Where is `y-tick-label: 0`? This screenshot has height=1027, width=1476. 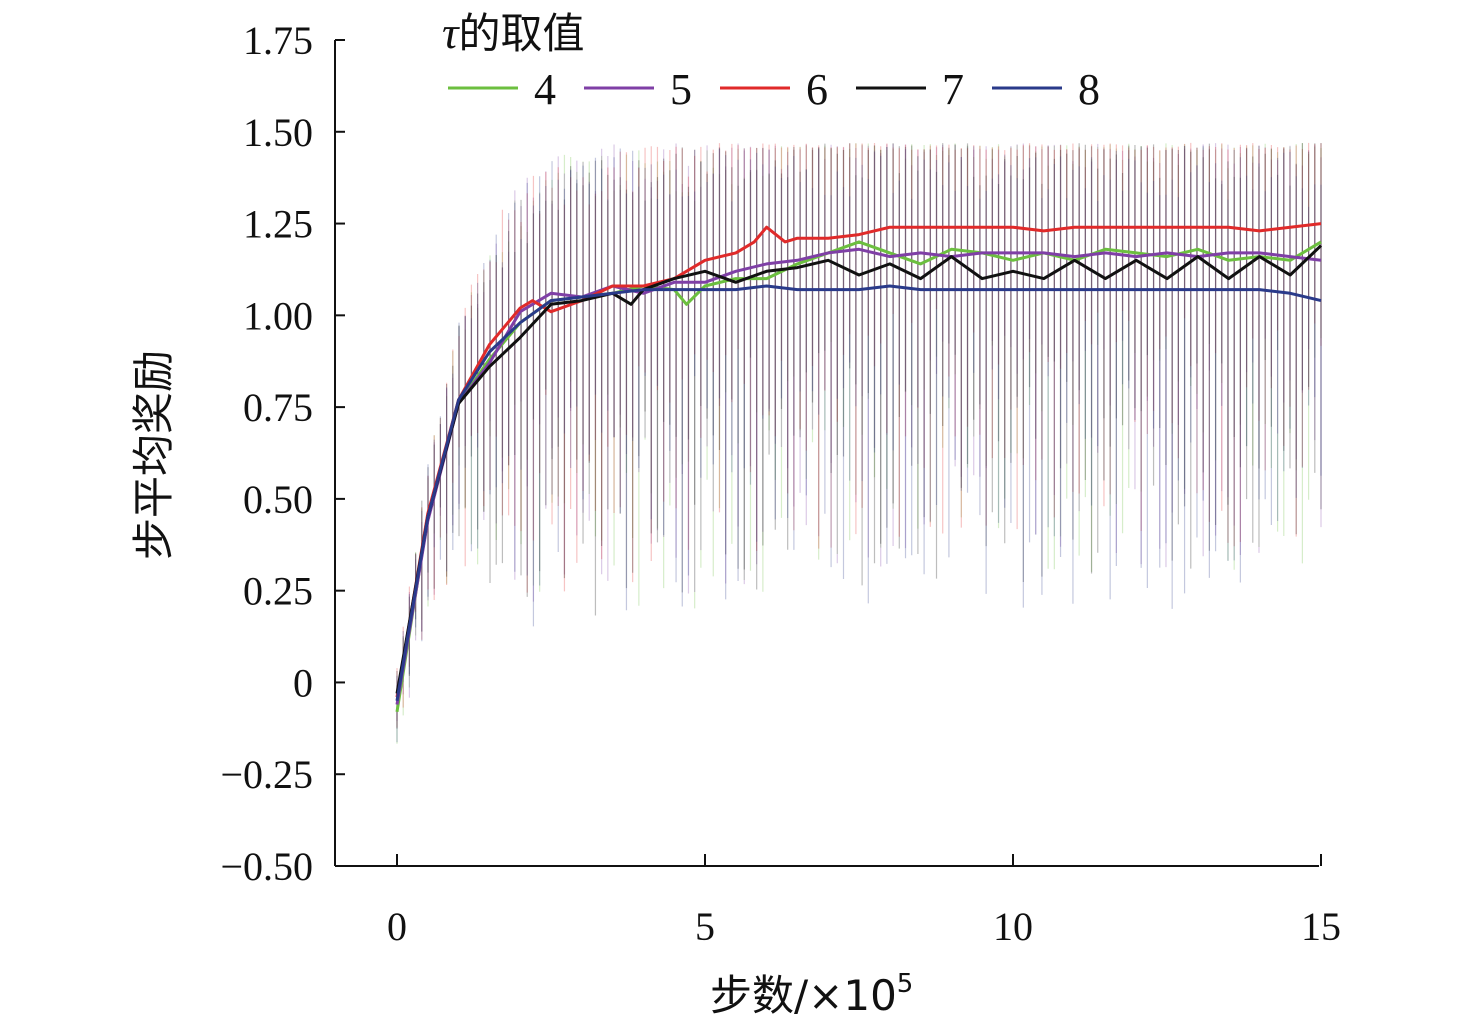
y-tick-label: 0 is located at coordinates (303, 682).